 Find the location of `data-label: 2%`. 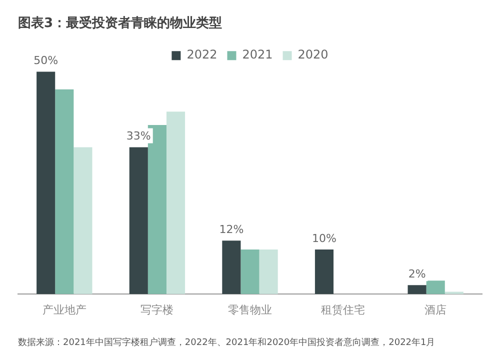

data-label: 2% is located at coordinates (417, 273).